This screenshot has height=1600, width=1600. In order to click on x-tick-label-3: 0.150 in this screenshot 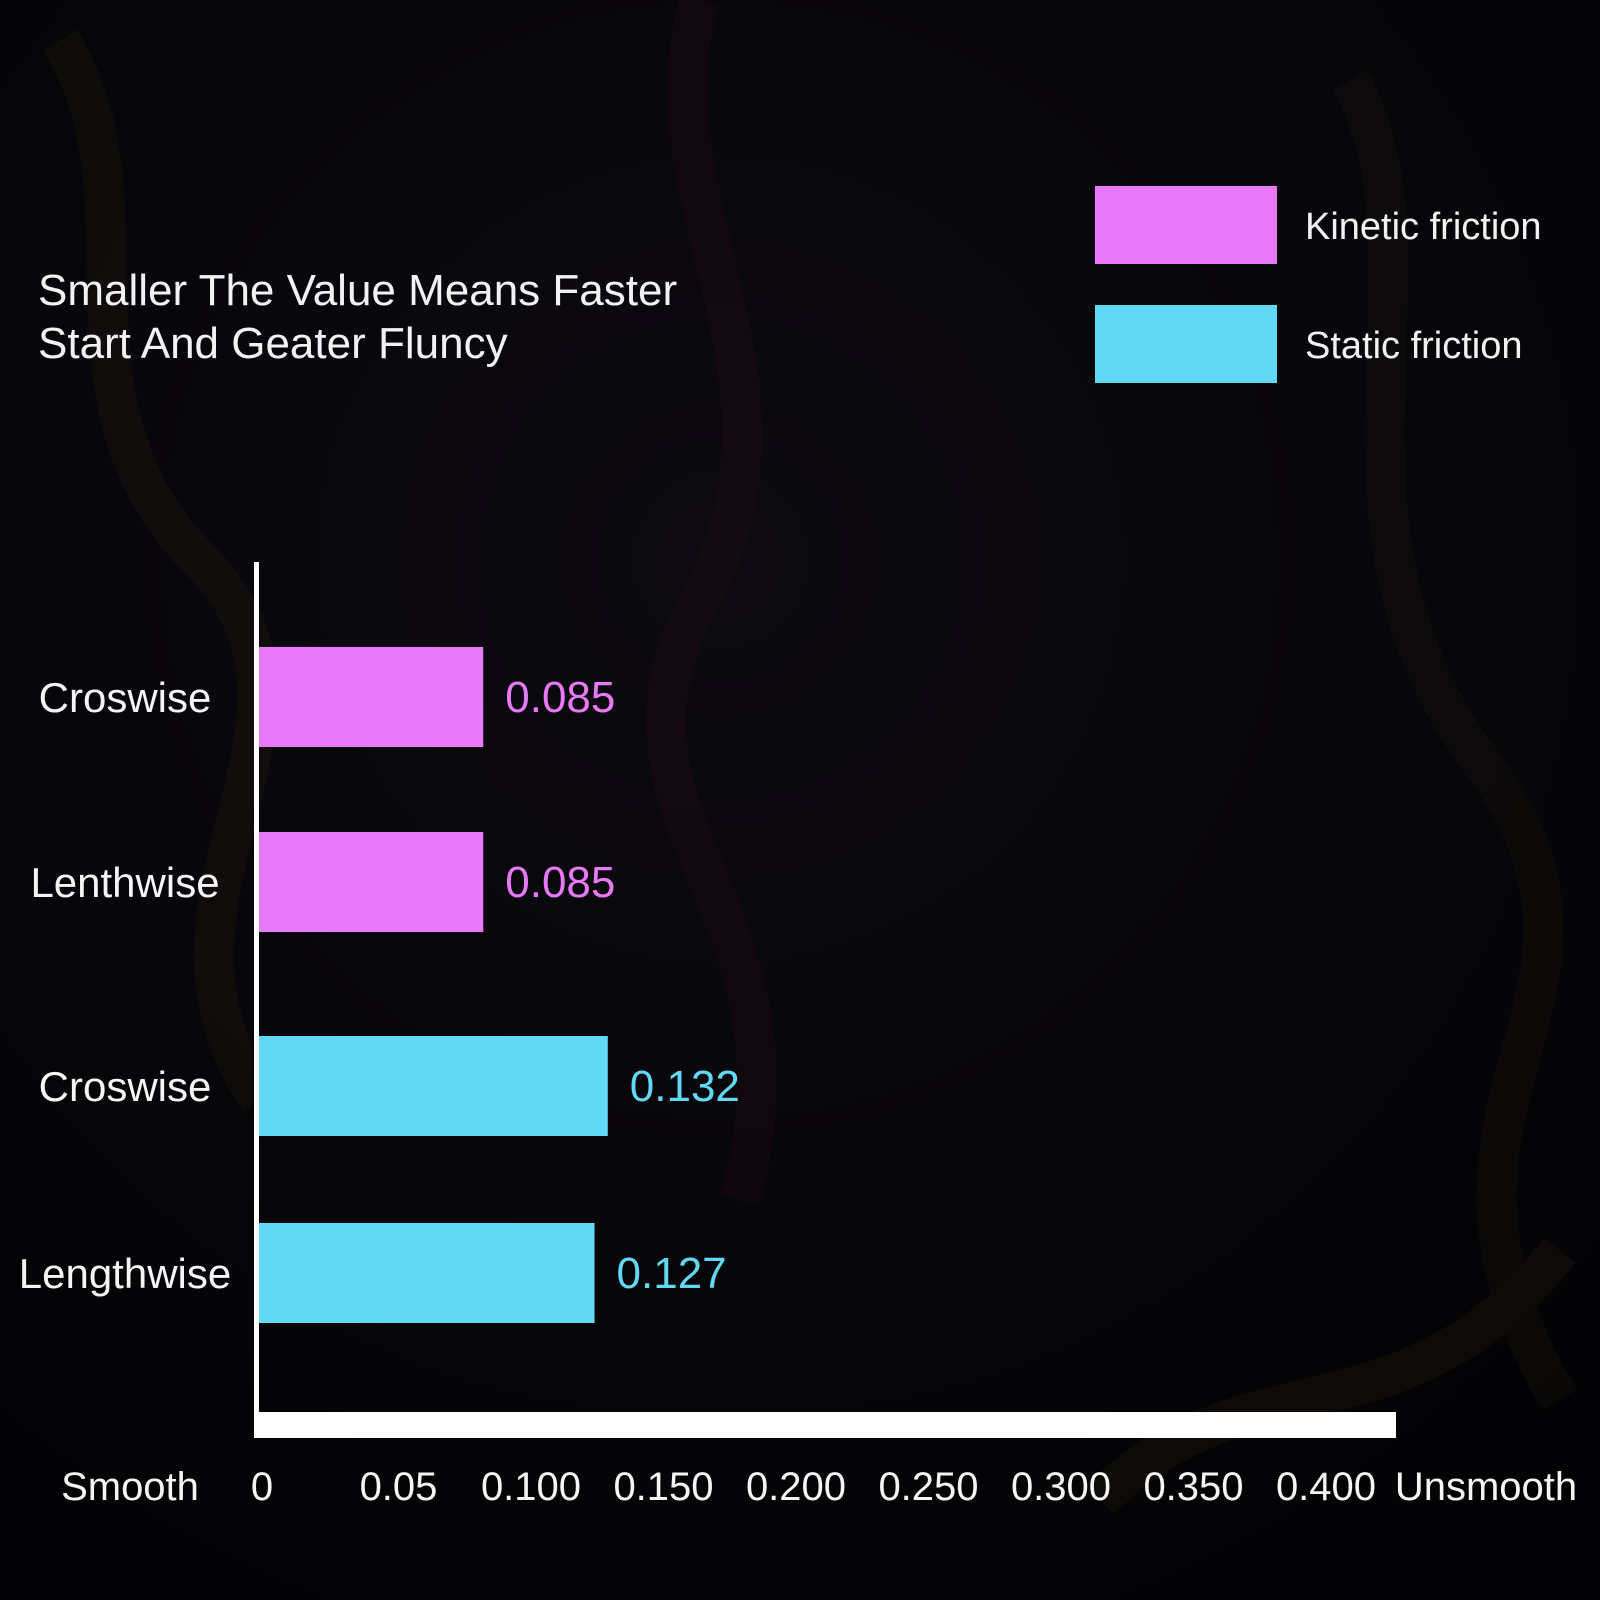, I will do `click(663, 1487)`.